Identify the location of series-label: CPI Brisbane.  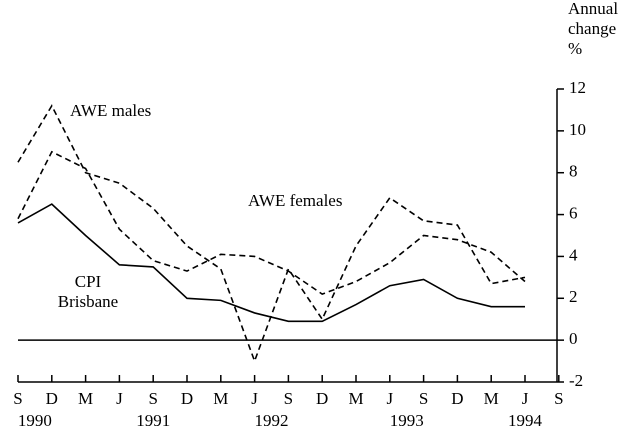
(88, 291).